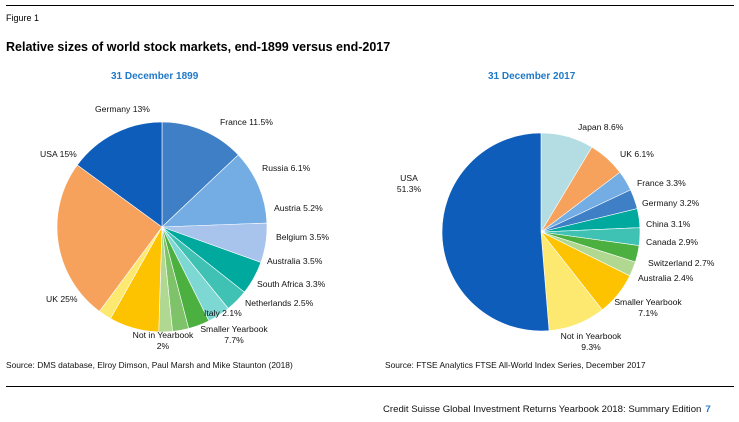  I want to click on pie-1899-slice-label: Germany 13%, so click(122, 109).